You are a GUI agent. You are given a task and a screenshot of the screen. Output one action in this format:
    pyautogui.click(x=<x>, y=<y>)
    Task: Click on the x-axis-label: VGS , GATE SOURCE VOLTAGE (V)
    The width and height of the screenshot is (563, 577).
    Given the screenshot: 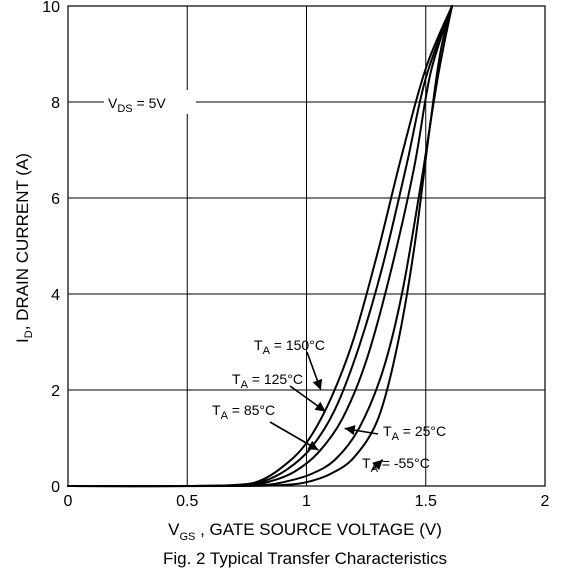 What is the action you would take?
    pyautogui.click(x=305, y=531)
    